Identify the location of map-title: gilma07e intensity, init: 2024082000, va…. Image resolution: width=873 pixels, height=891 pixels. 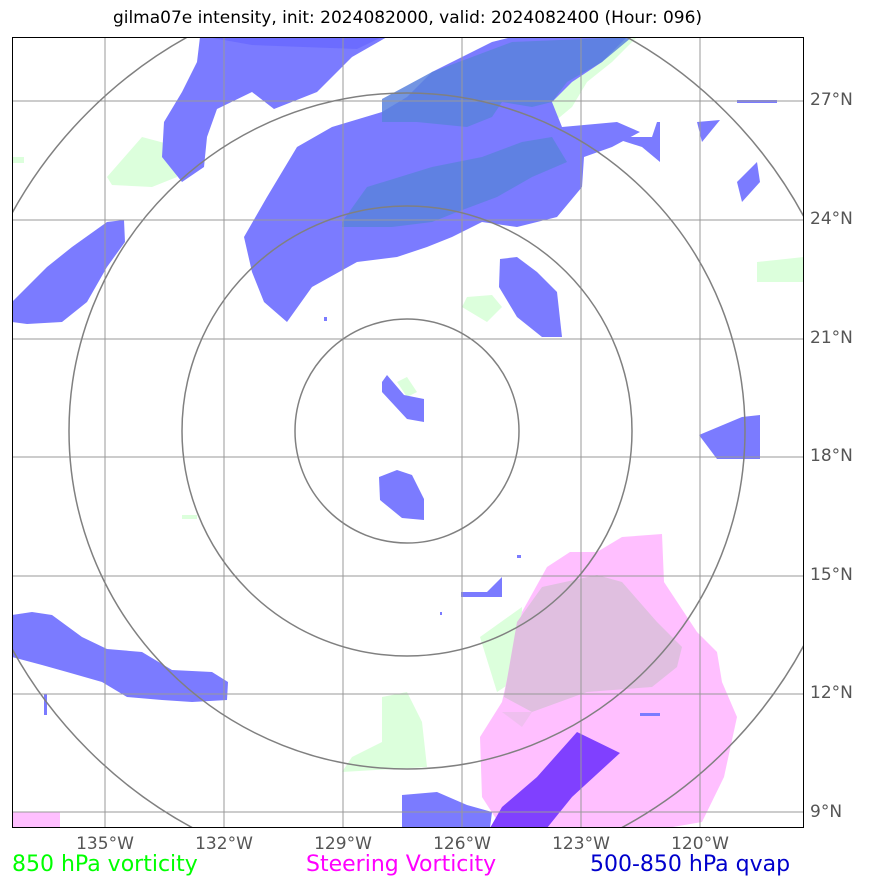
(407, 18).